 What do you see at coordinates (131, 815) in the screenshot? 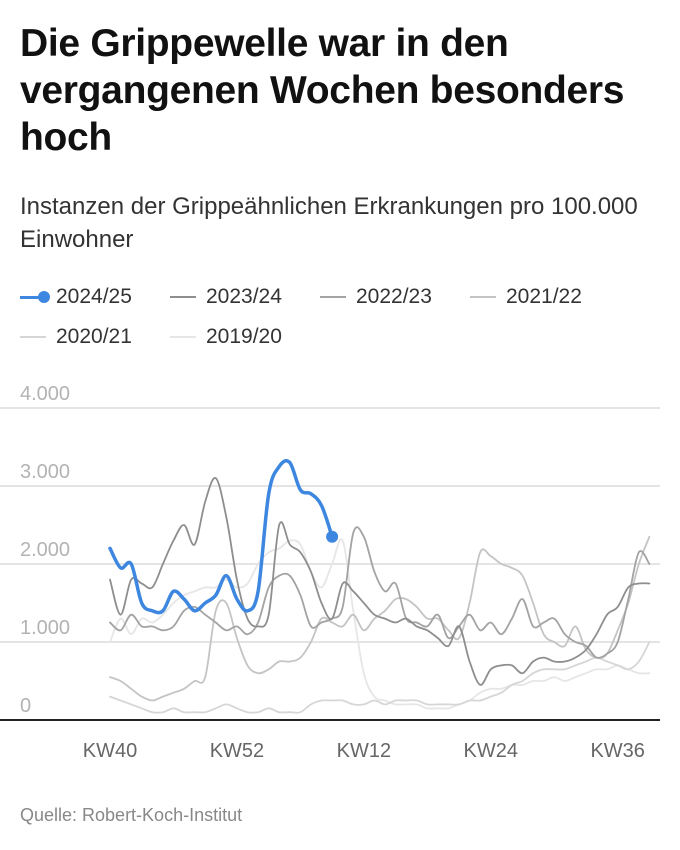
I see `source-note: Quelle: Robert-Koch-Institut` at bounding box center [131, 815].